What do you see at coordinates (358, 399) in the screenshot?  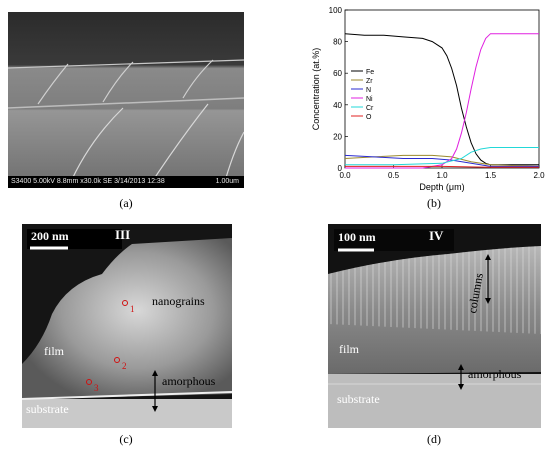 I see `substrate-label-d: substrate` at bounding box center [358, 399].